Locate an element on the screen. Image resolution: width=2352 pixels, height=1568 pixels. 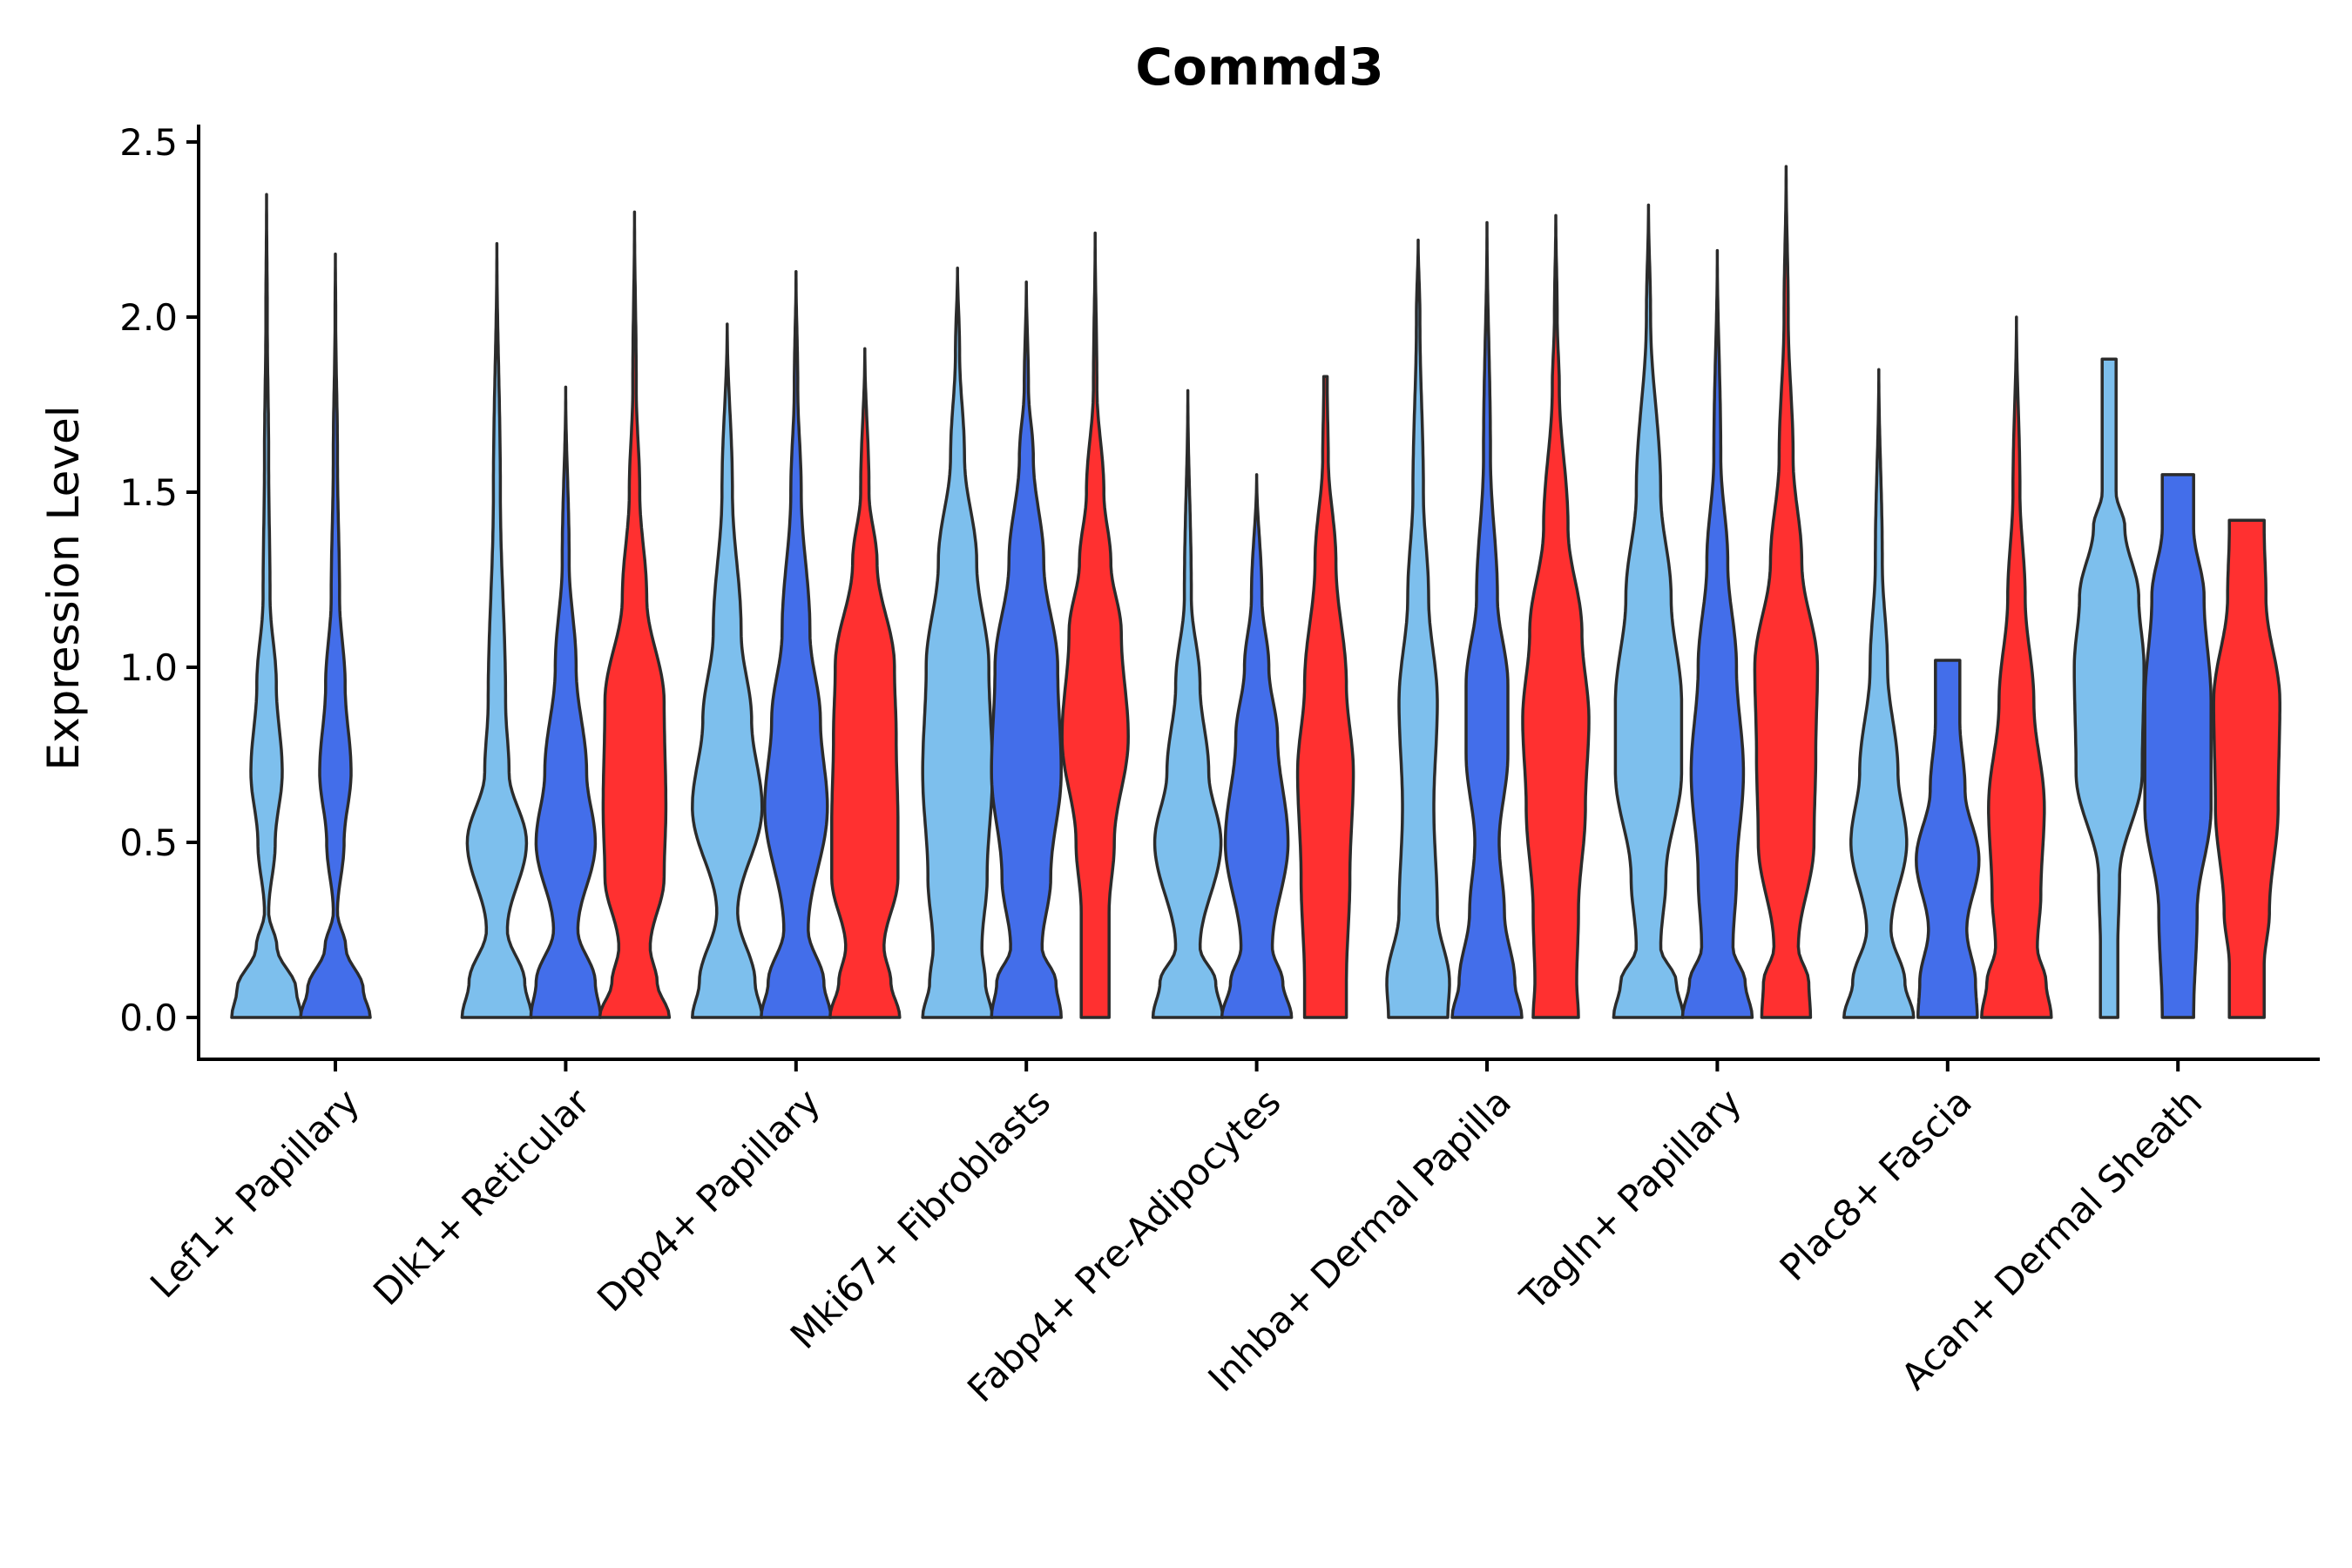
x-tick-label-mki67-fibroblasts: Mki67+ Fibroblasts is located at coordinates (920, 1218).